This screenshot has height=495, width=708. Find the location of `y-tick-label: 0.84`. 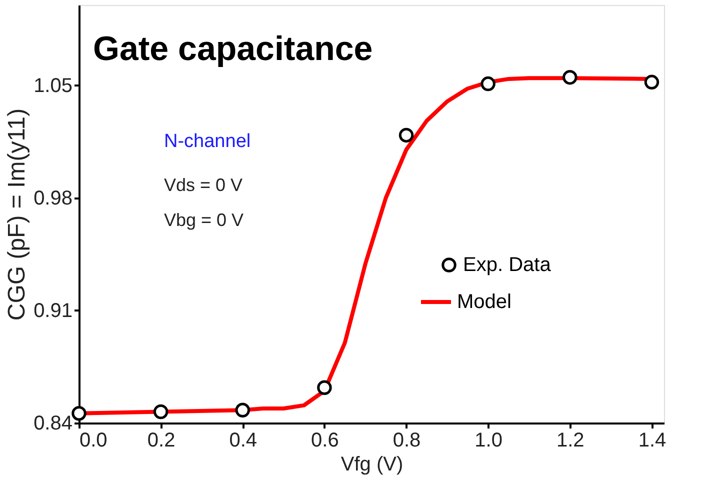

y-tick-label: 0.84 is located at coordinates (53, 423).